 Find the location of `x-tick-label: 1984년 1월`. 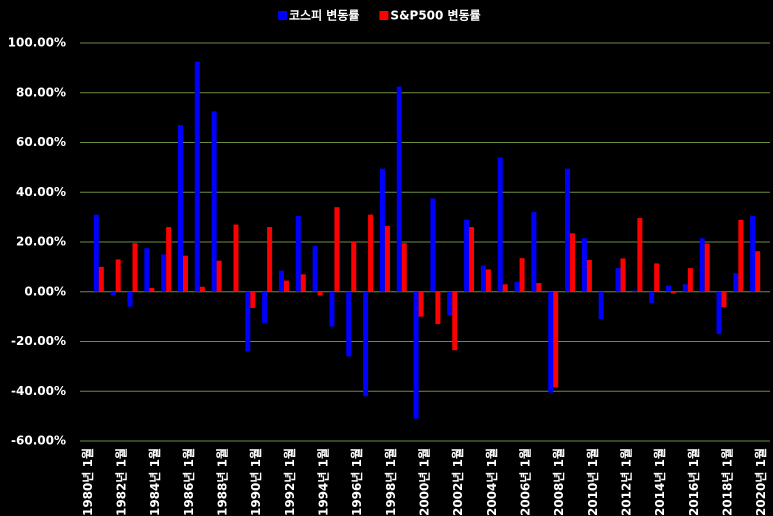

x-tick-label: 1984년 1월 is located at coordinates (154, 482).